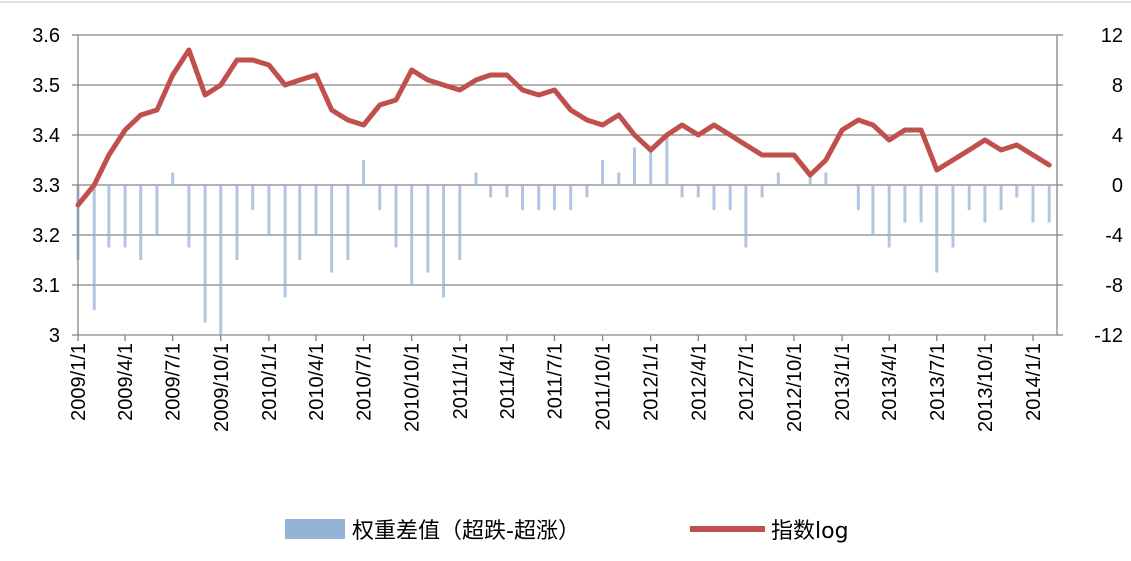 This screenshot has height=561, width=1131. What do you see at coordinates (46, 36) in the screenshot?
I see `left-tick-label: 3.6` at bounding box center [46, 36].